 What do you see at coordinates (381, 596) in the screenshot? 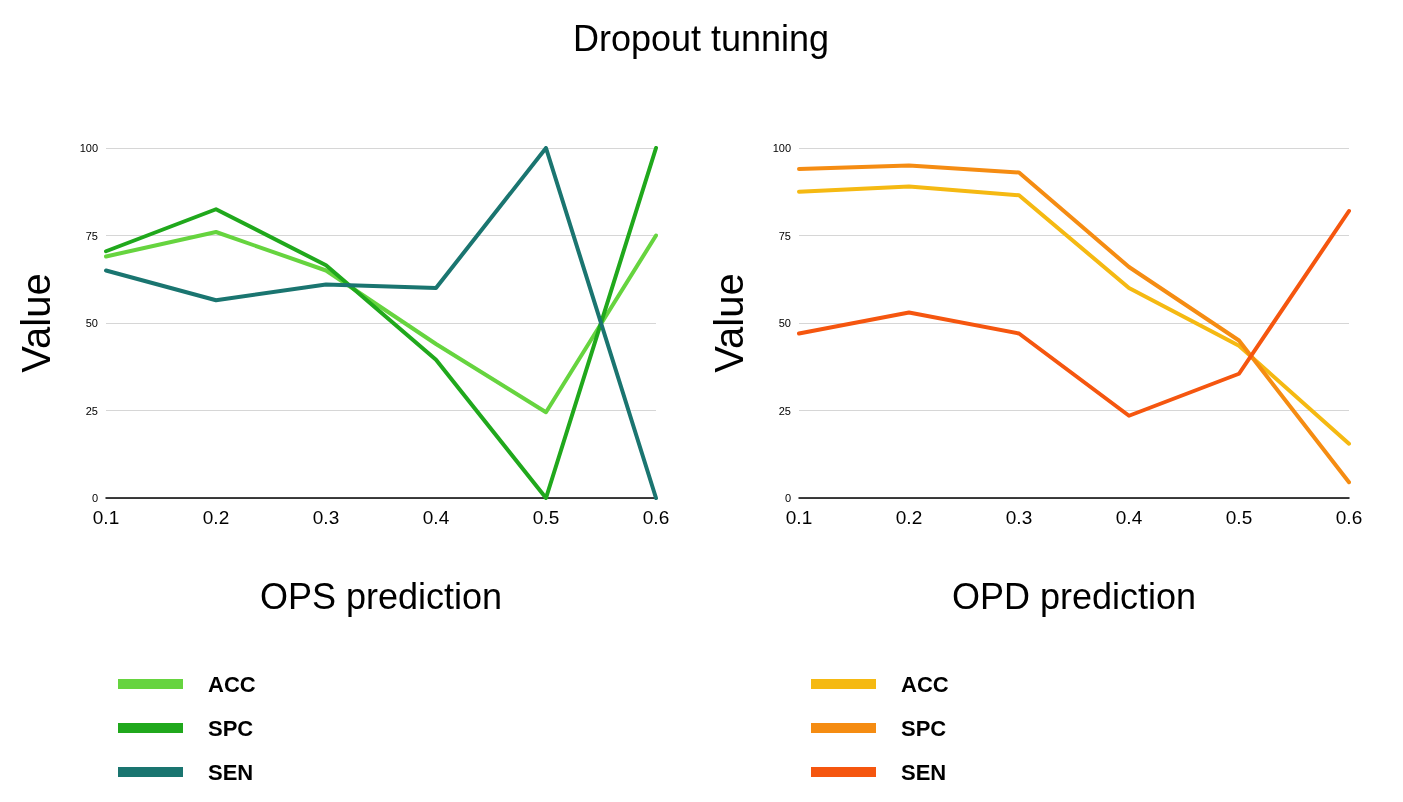
I see `x-axis-title: OPS prediction` at bounding box center [381, 596].